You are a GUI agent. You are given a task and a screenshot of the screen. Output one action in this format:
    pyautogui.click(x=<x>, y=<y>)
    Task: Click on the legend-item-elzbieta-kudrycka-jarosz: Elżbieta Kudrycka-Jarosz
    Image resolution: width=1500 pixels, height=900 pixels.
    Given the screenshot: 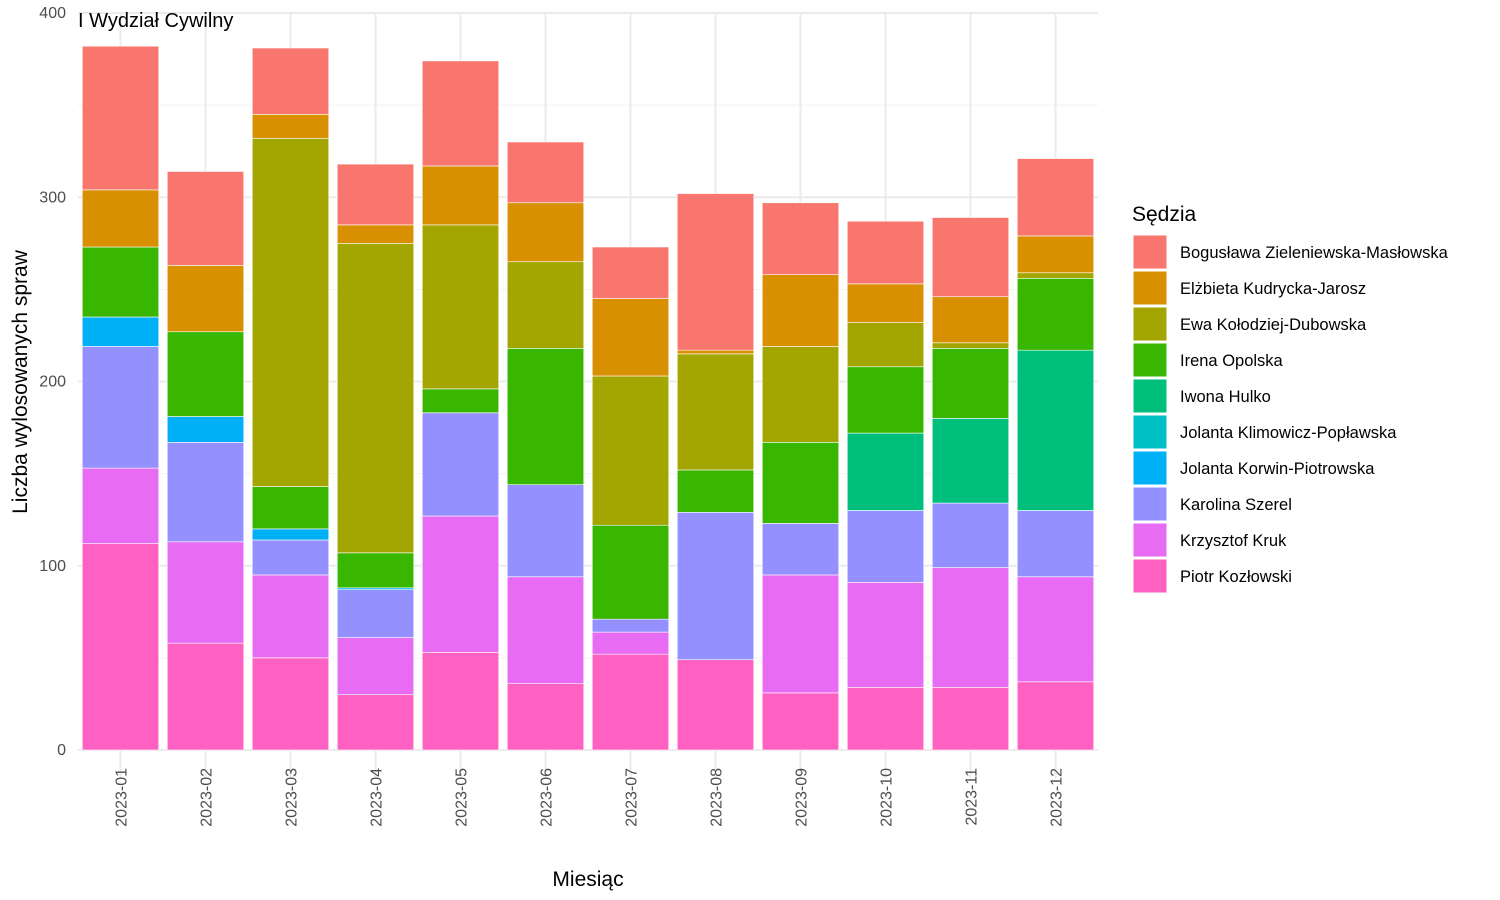 What is the action you would take?
    pyautogui.click(x=1249, y=288)
    